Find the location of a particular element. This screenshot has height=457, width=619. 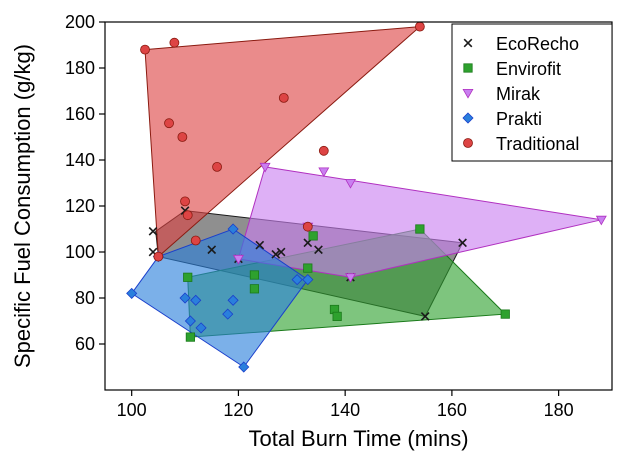

x-tick-label: 120 is located at coordinates (238, 410).